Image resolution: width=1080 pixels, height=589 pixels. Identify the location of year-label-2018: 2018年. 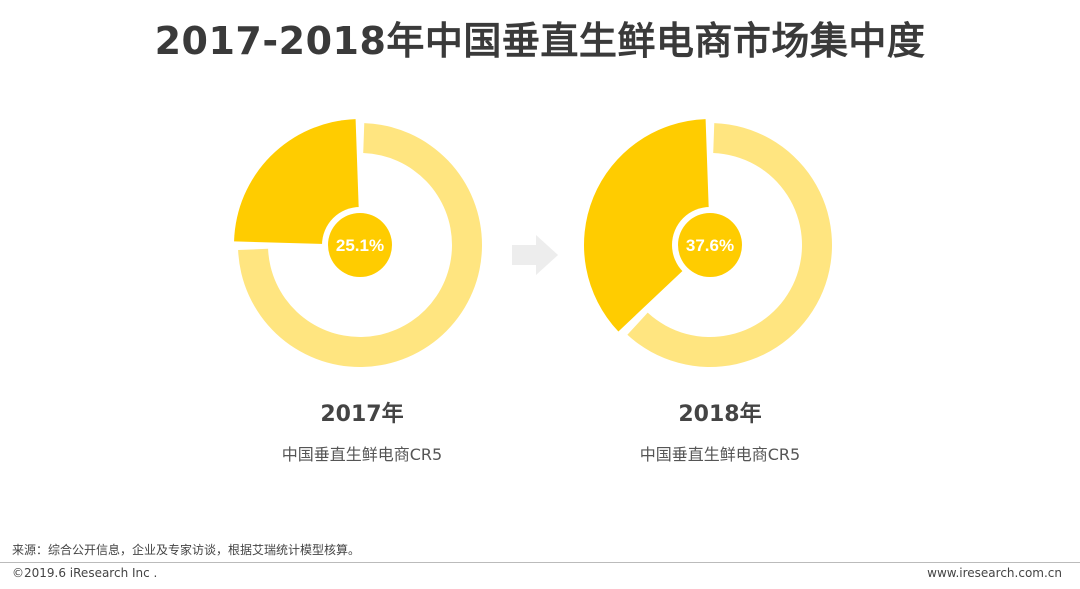
(720, 414).